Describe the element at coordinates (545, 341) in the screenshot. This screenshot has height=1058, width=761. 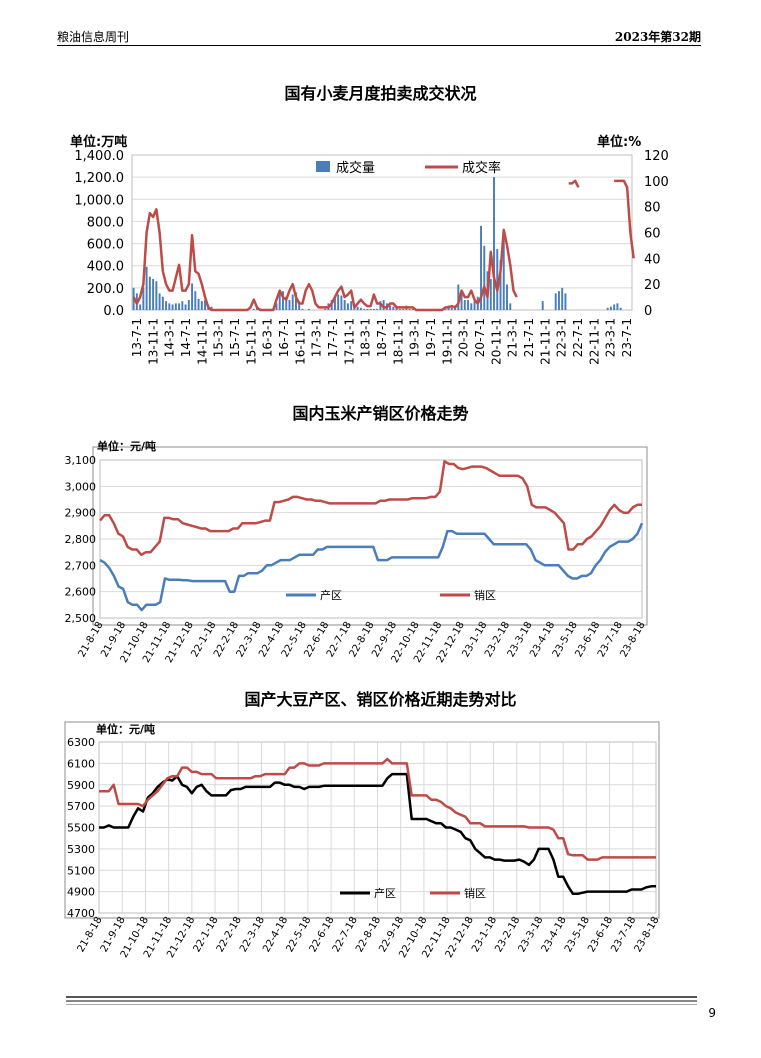
I see `c1-xtick: 21-11-1` at that location.